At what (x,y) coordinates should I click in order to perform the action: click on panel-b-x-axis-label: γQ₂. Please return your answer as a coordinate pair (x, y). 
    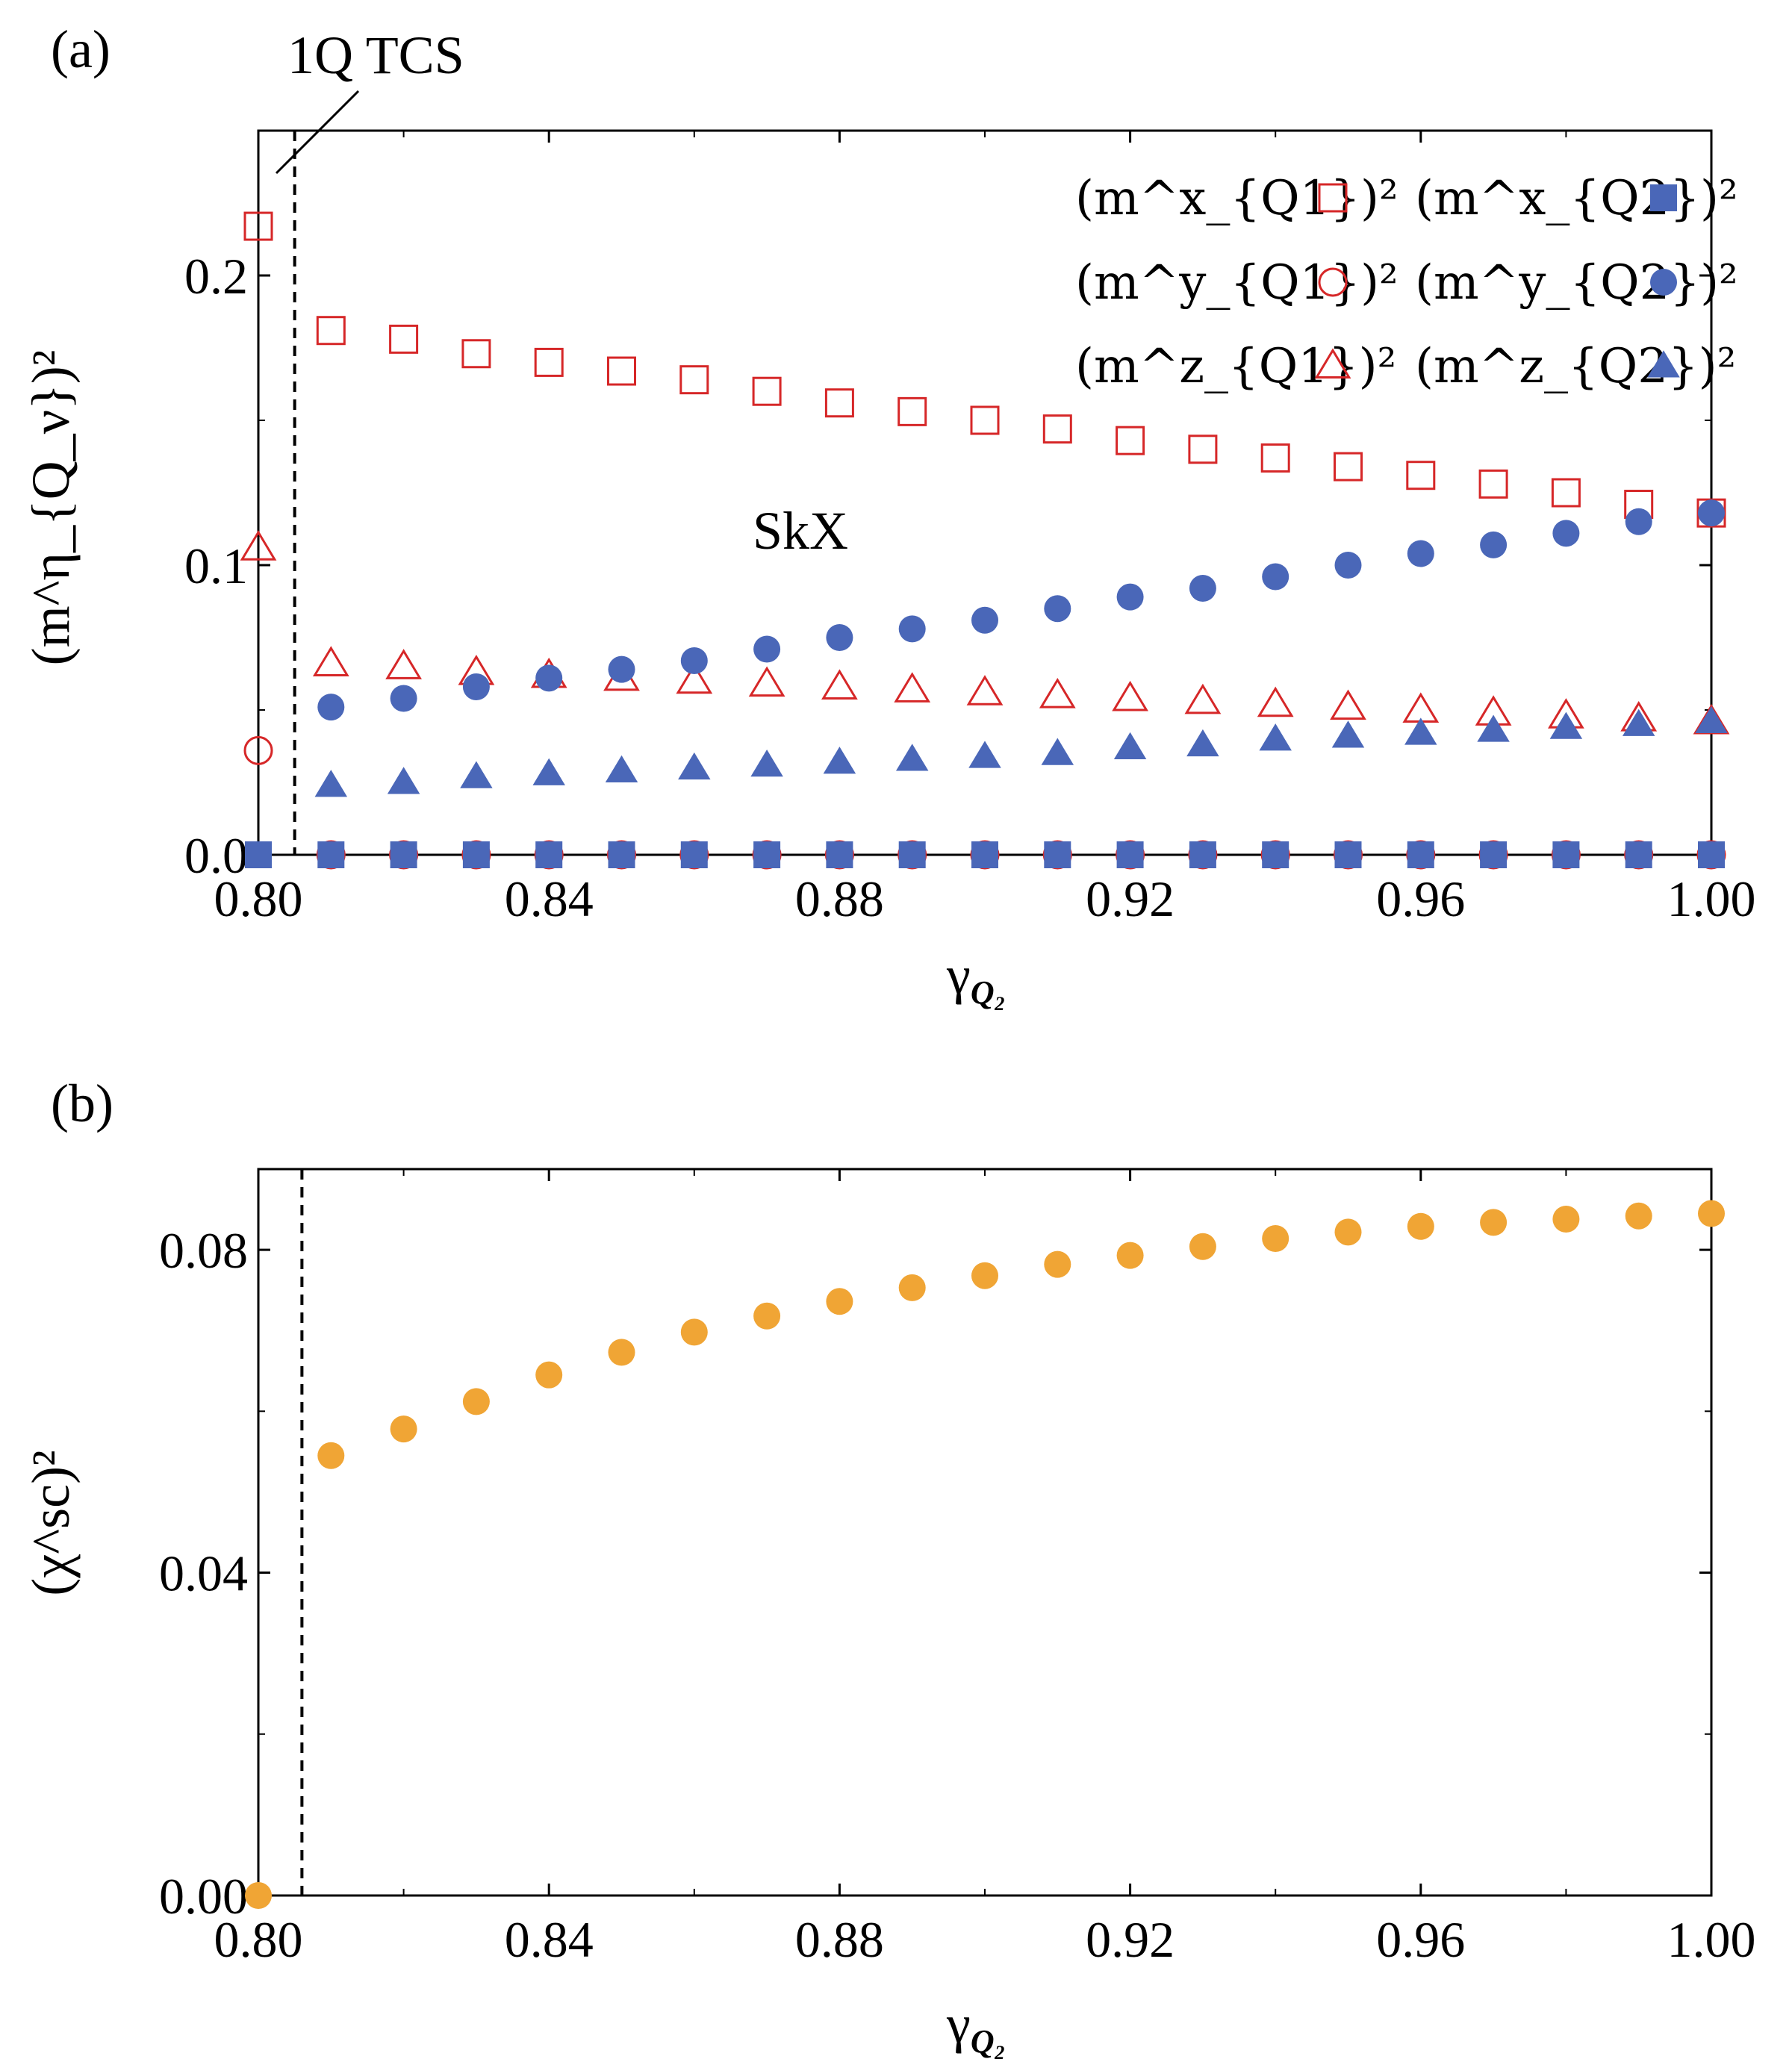
    Looking at the image, I should click on (976, 2026).